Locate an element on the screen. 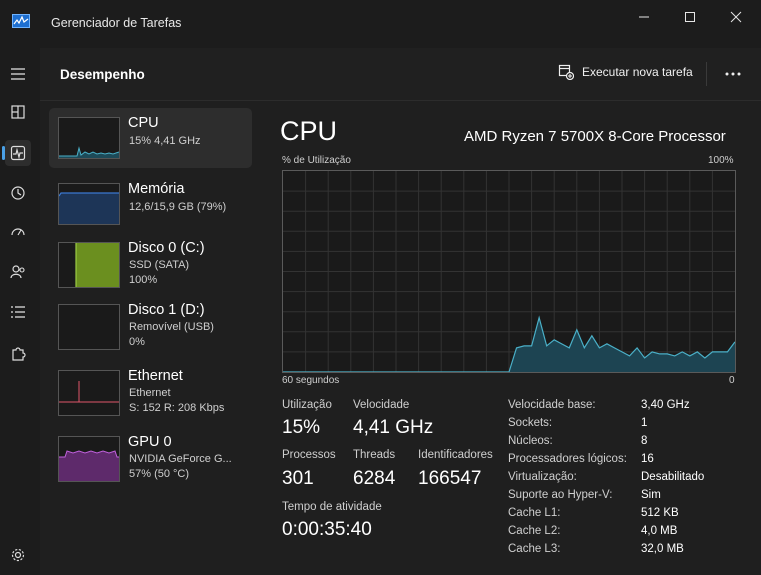 The width and height of the screenshot is (761, 575). sidebar-item-usage: 0% is located at coordinates (137, 342).